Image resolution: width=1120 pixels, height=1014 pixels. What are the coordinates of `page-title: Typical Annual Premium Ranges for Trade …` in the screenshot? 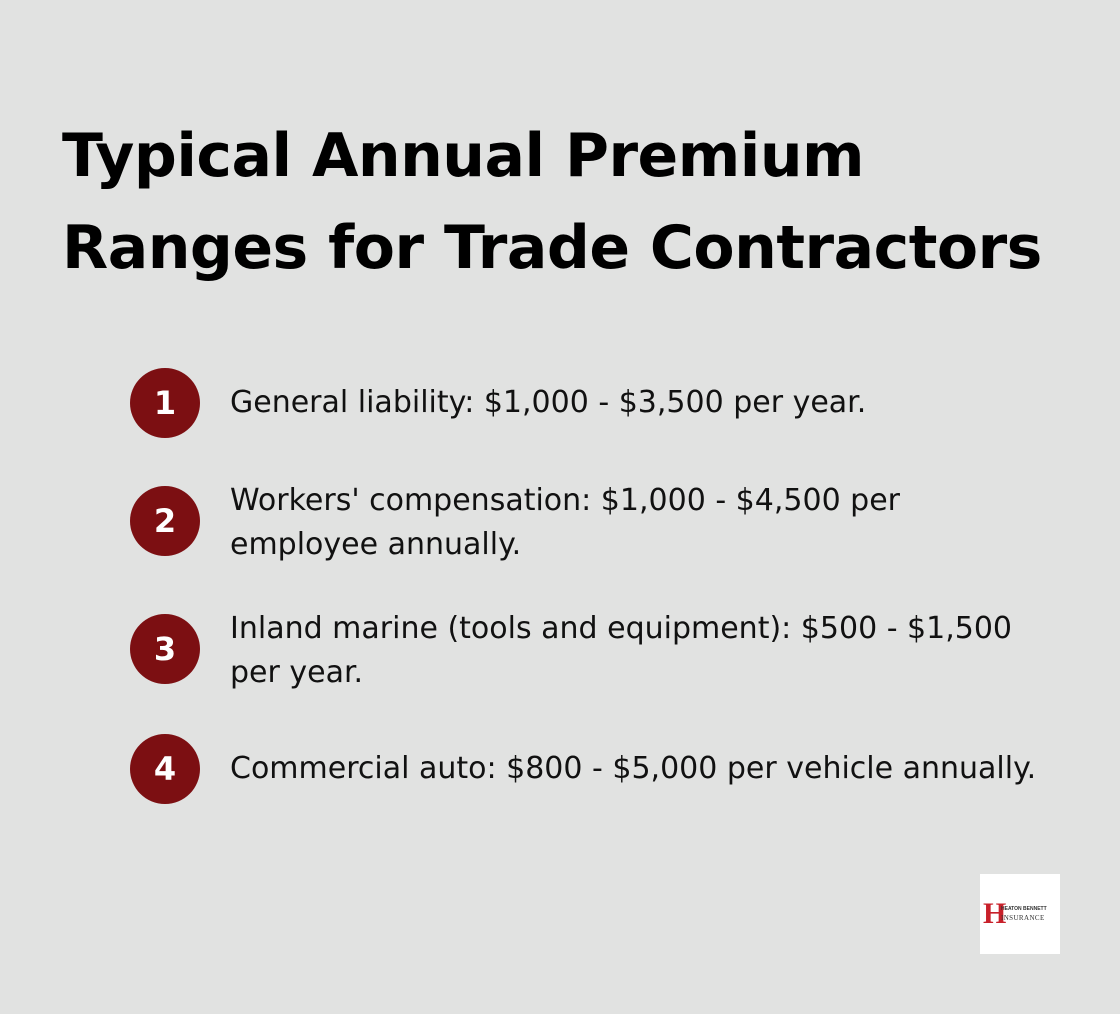 It's located at (552, 202).